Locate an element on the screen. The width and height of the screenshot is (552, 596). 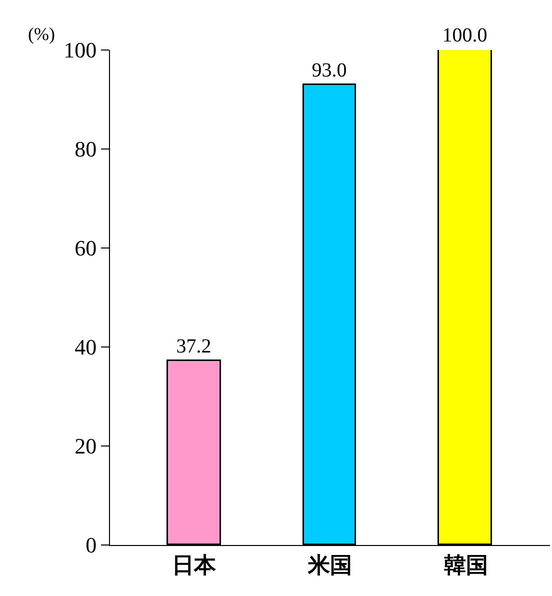
data-label: 100.0 is located at coordinates (465, 35).